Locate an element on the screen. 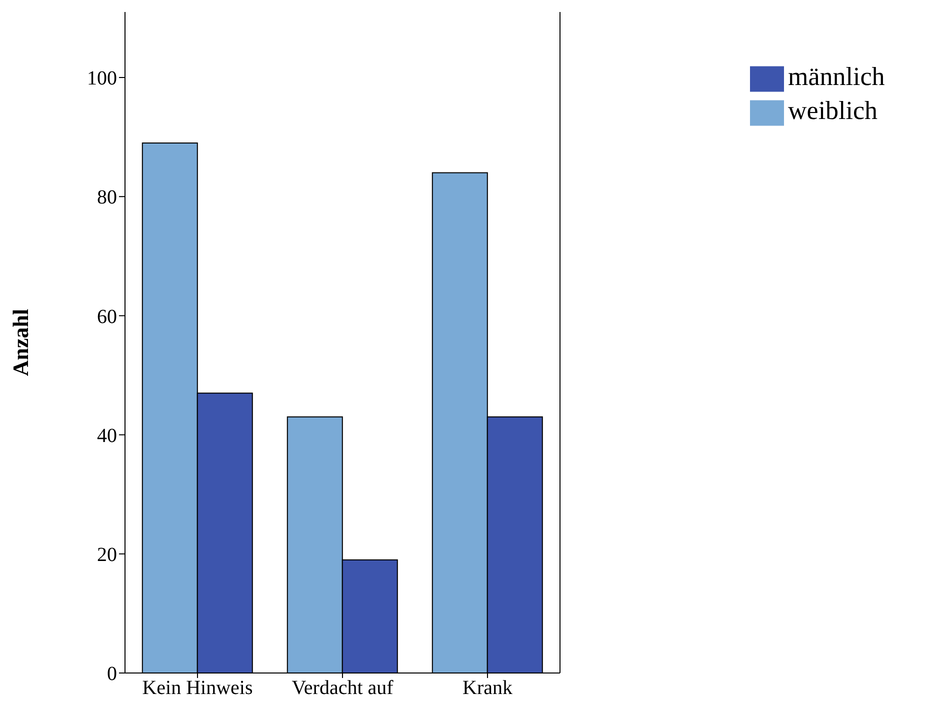 The height and width of the screenshot is (724, 930). y-tick-label: 40 is located at coordinates (107, 435).